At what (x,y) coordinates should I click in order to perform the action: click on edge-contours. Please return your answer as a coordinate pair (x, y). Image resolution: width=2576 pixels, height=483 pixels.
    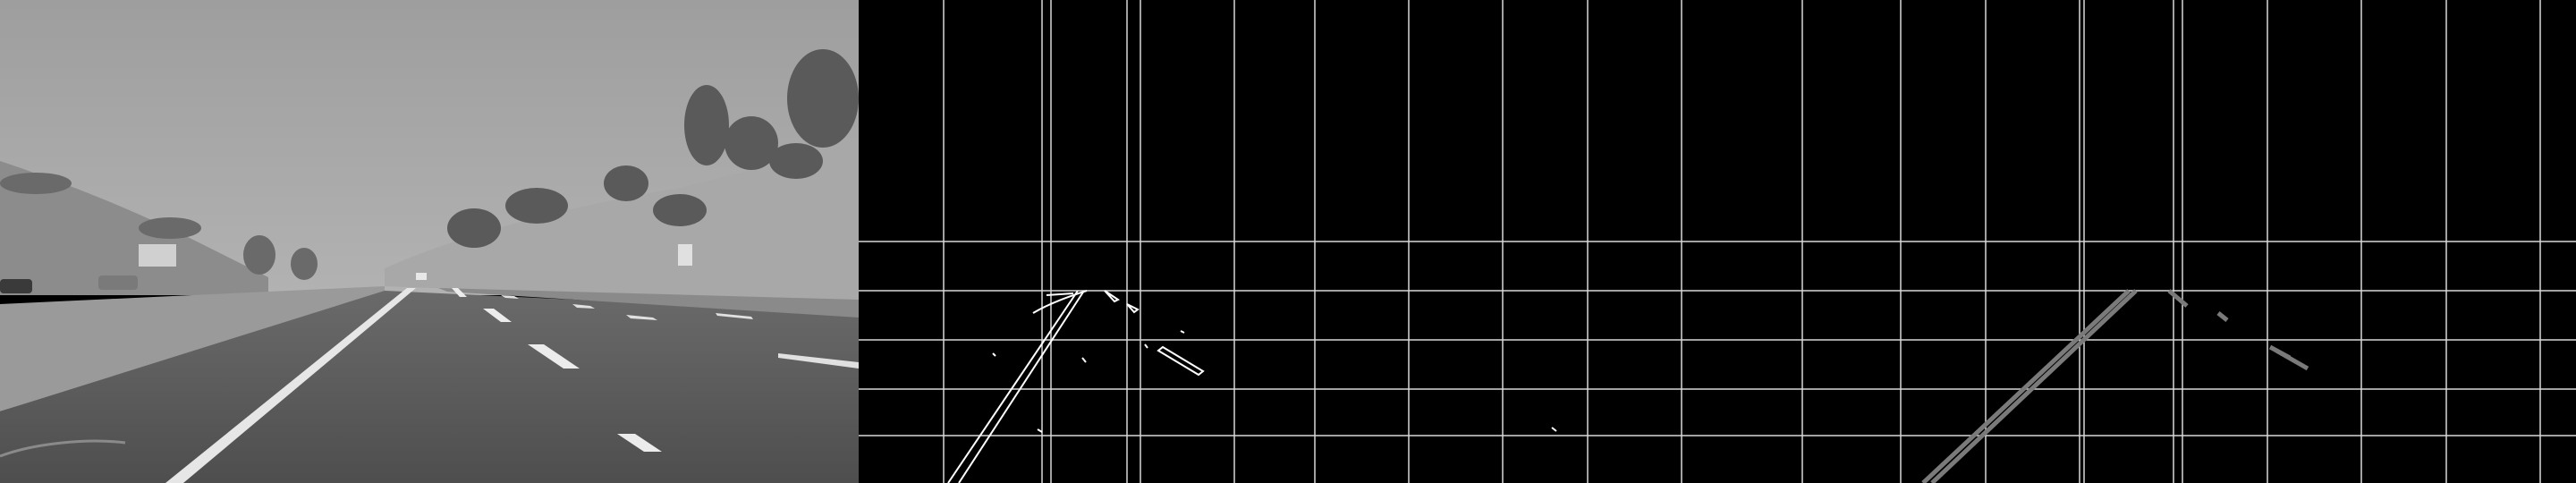
    Looking at the image, I should click on (1252, 386).